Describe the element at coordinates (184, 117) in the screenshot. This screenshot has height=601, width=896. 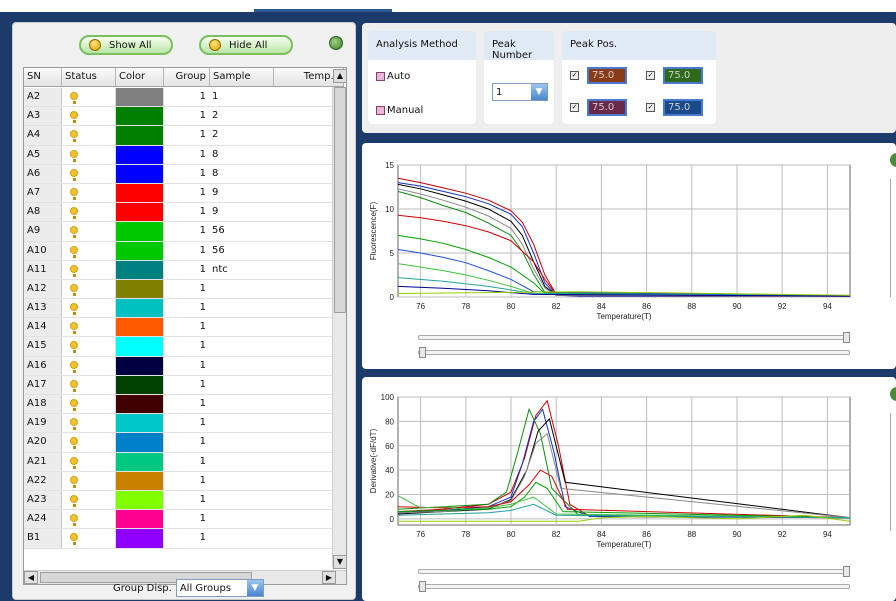
I see `table-row: A3 1 2` at that location.